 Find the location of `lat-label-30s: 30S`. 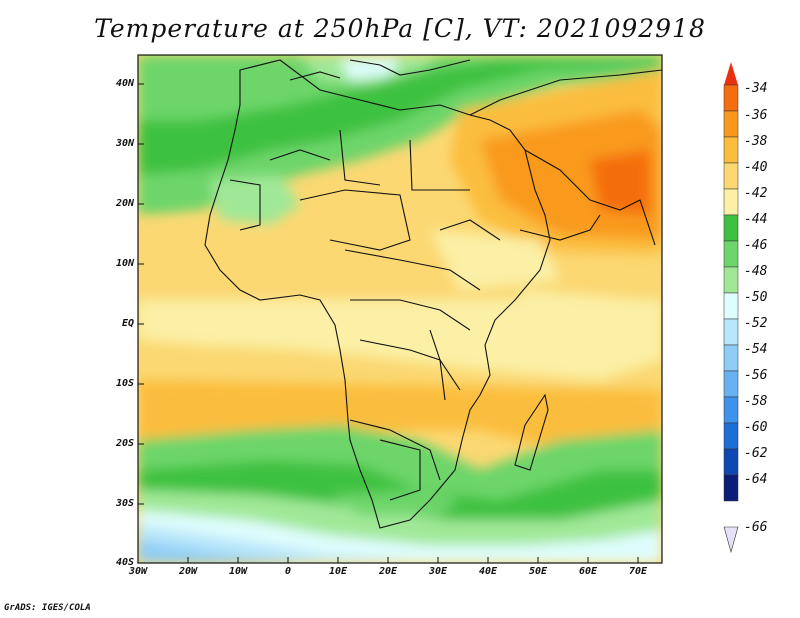

lat-label-30s: 30S is located at coordinates (124, 503).